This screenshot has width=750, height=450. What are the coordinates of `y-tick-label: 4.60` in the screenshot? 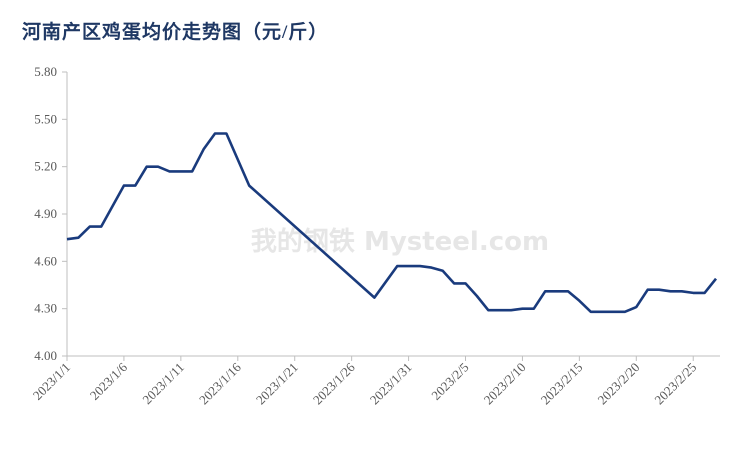 It's located at (45, 260).